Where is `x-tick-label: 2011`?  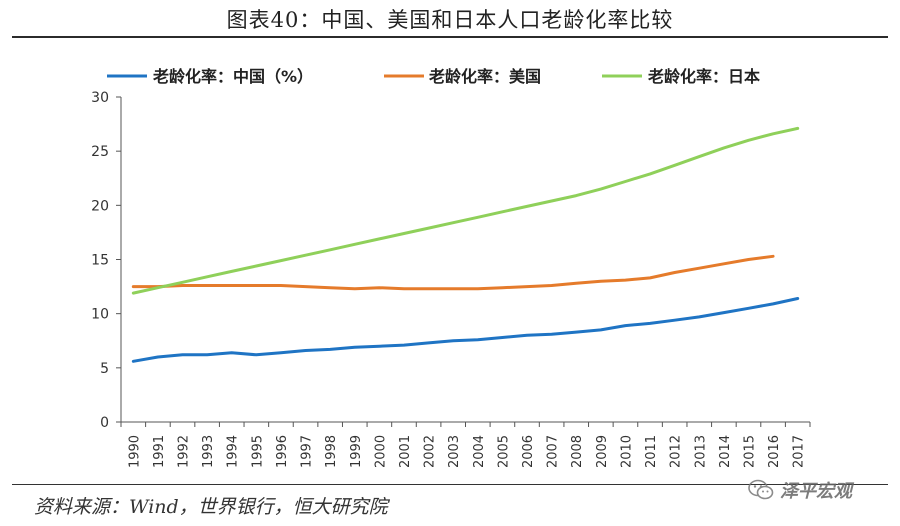 x-tick-label: 2011 is located at coordinates (651, 451).